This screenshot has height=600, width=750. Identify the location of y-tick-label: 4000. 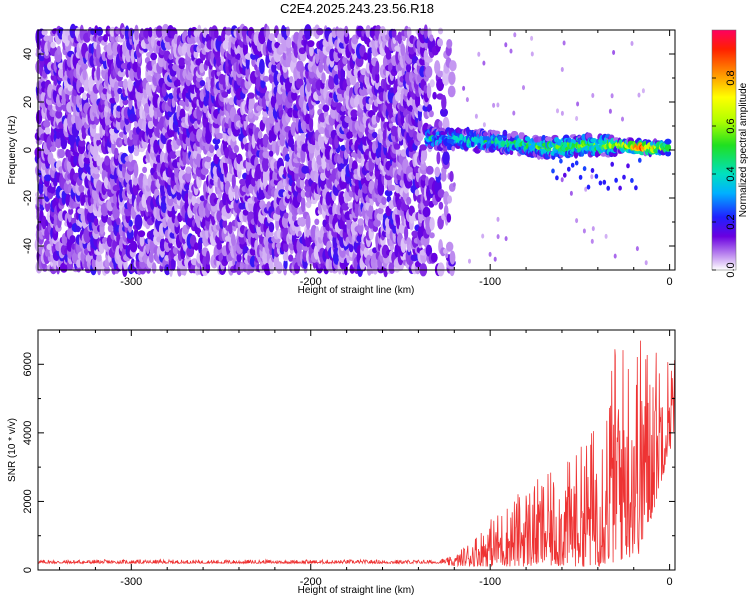
(28, 433).